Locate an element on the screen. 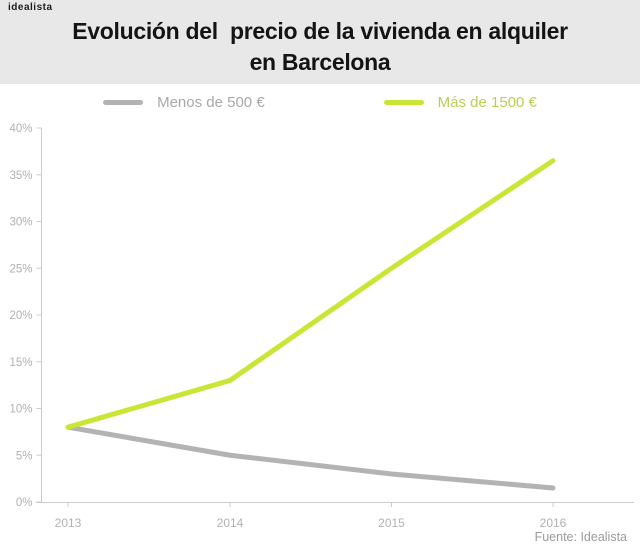  y-axis-label: 35% is located at coordinates (20, 176).